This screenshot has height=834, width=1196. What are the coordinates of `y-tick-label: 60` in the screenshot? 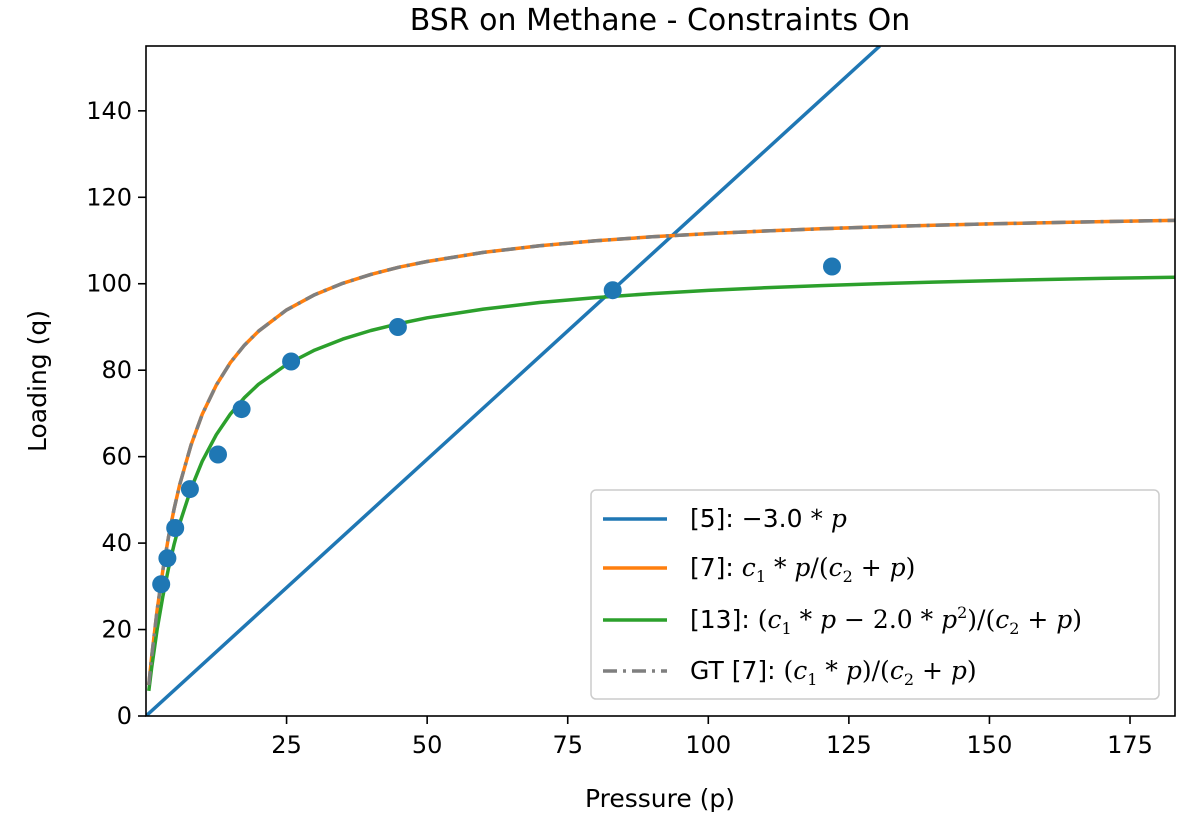 It's located at (116, 457).